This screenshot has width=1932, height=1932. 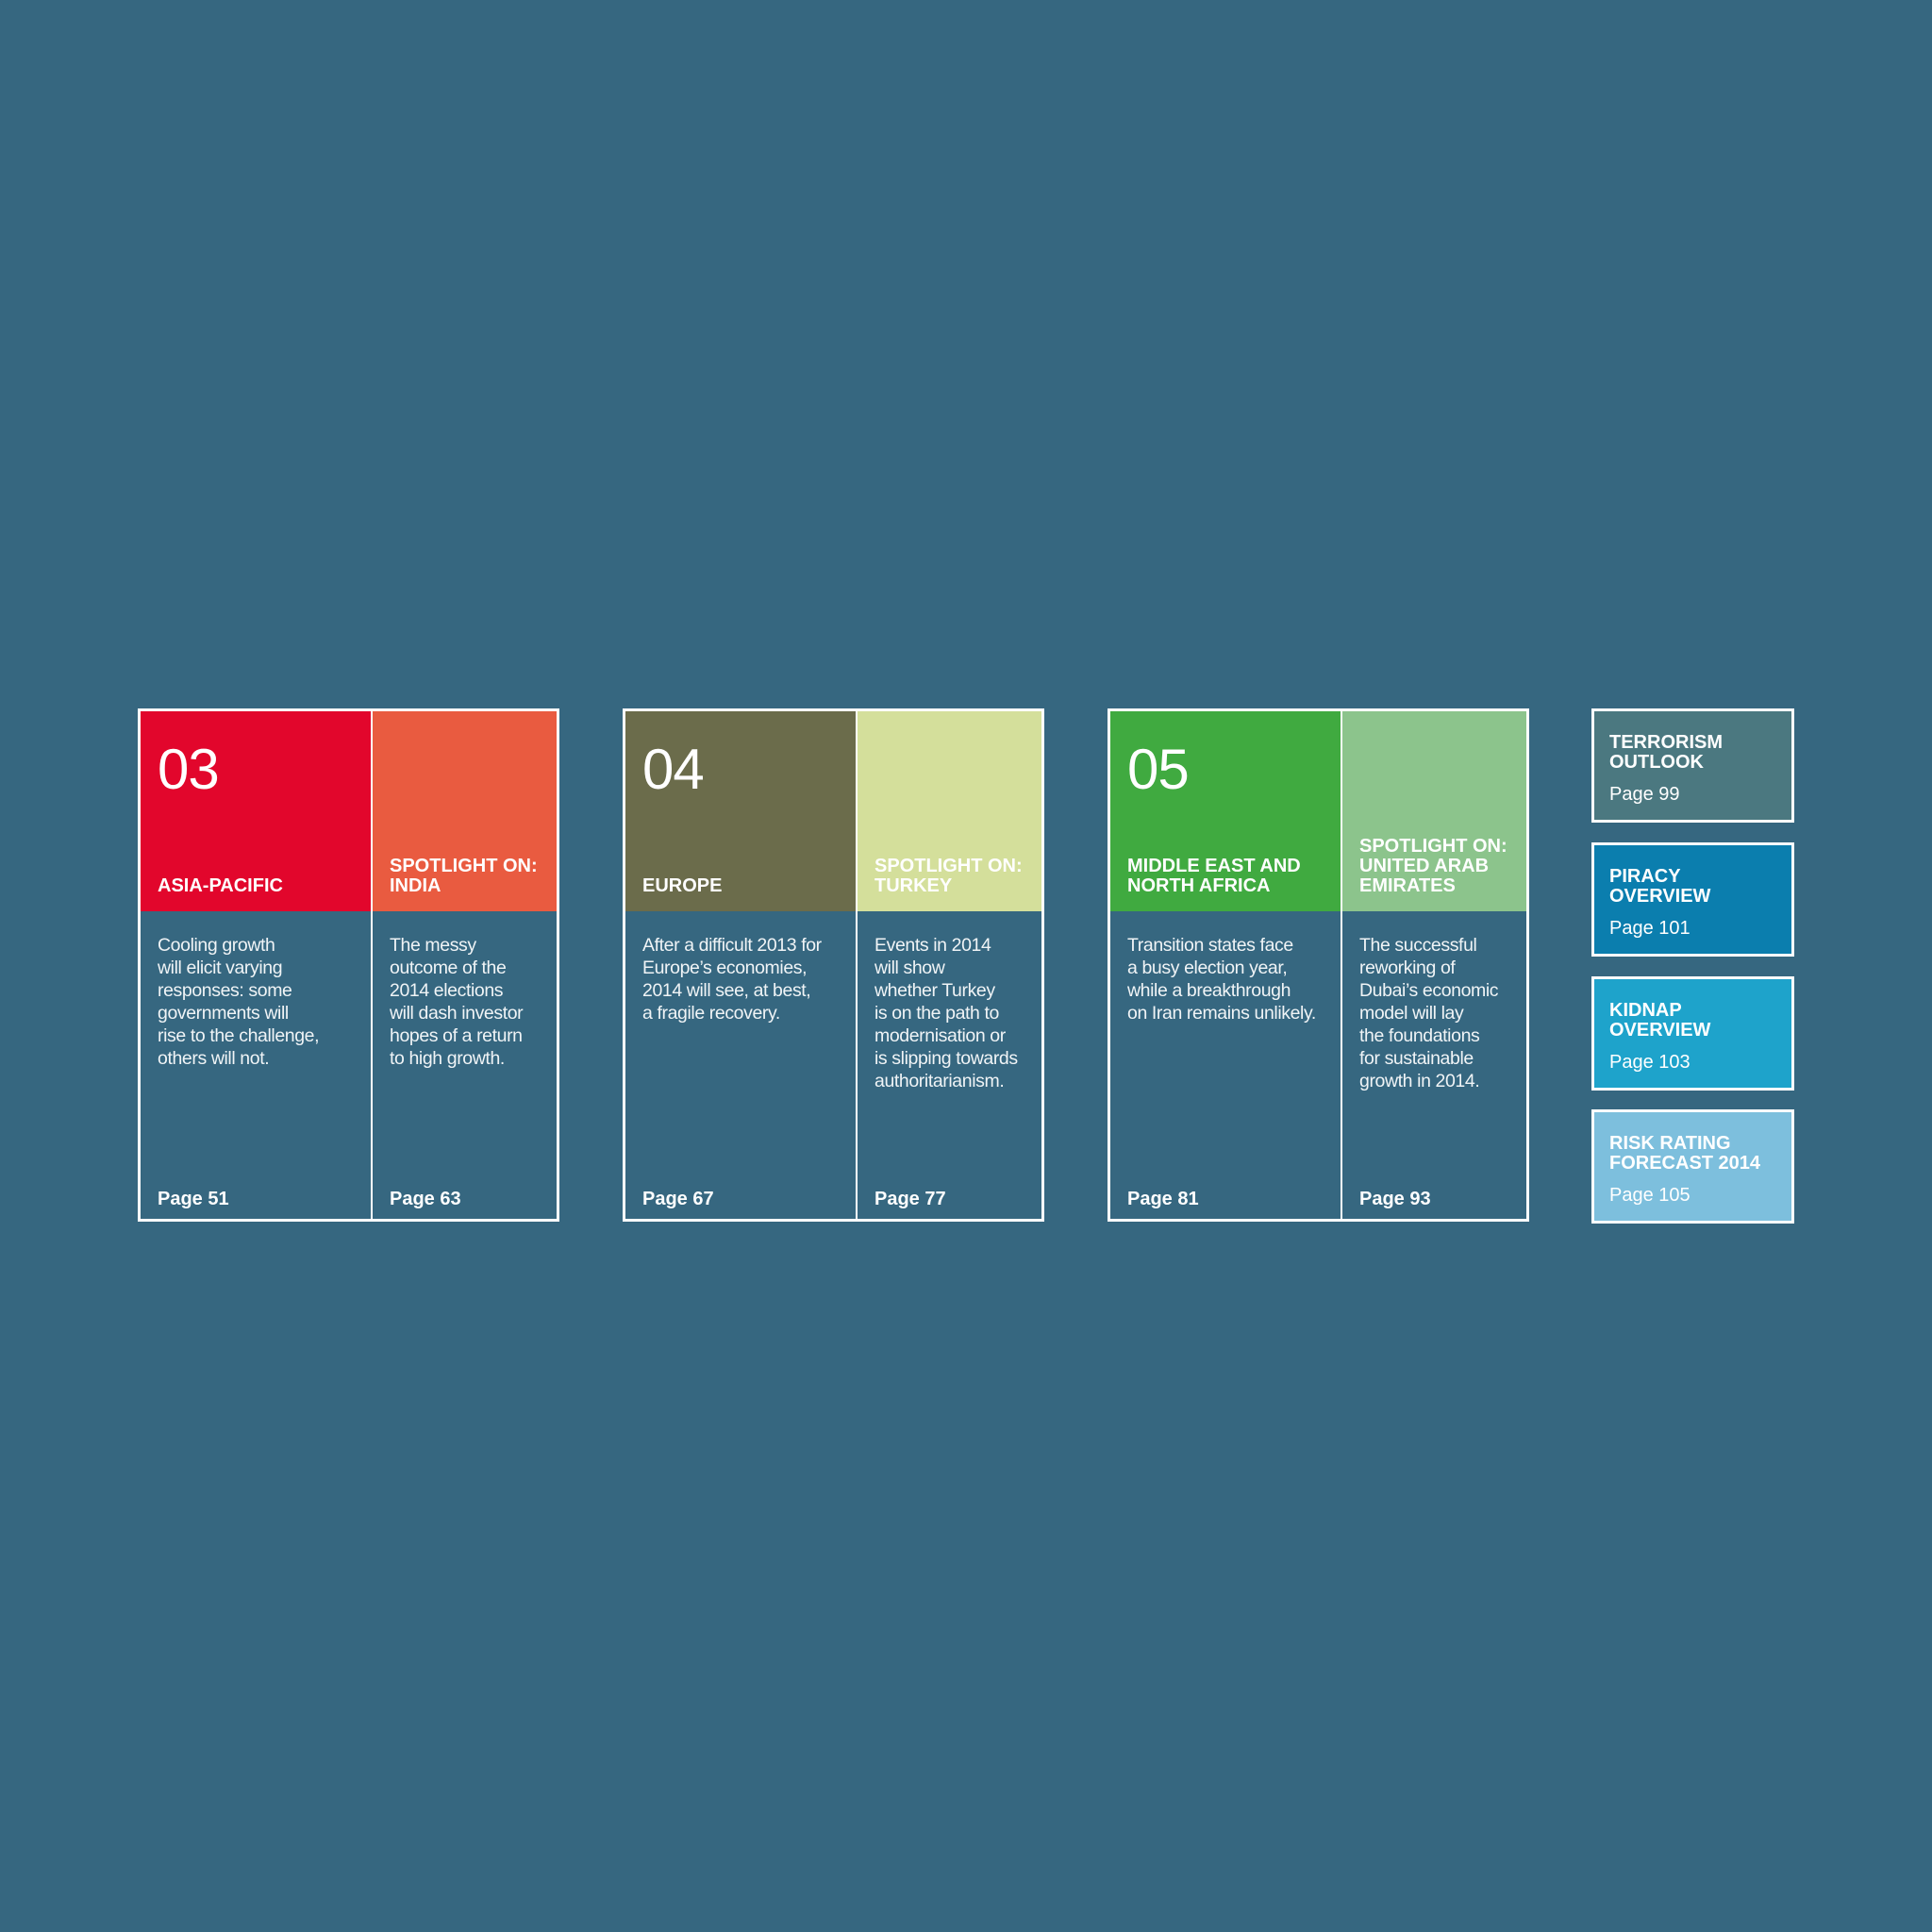 What do you see at coordinates (1685, 1153) in the screenshot?
I see `side-box-title: RISK RATING FORECAST 2014` at bounding box center [1685, 1153].